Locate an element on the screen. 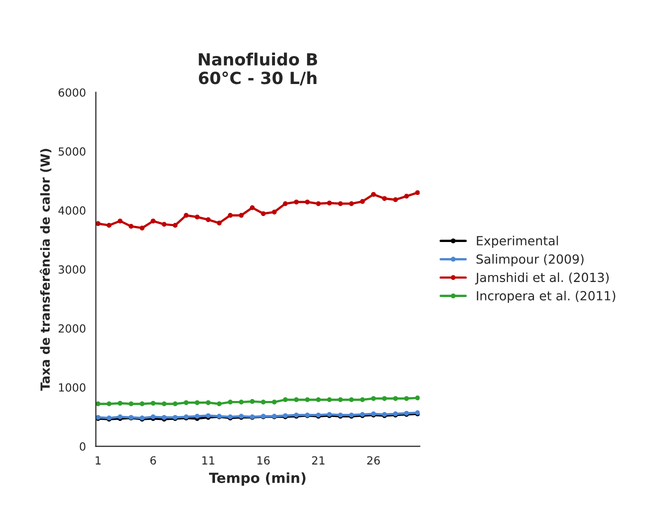 The width and height of the screenshot is (661, 513). y-tick-label: 1000 is located at coordinates (72, 387).